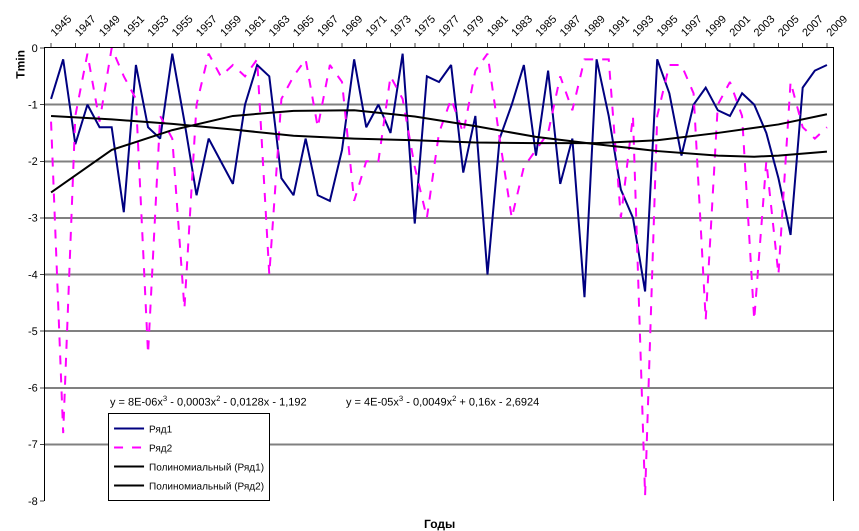 This screenshot has height=531, width=859. I want to click on y-tick-label: -5, so click(33, 332).